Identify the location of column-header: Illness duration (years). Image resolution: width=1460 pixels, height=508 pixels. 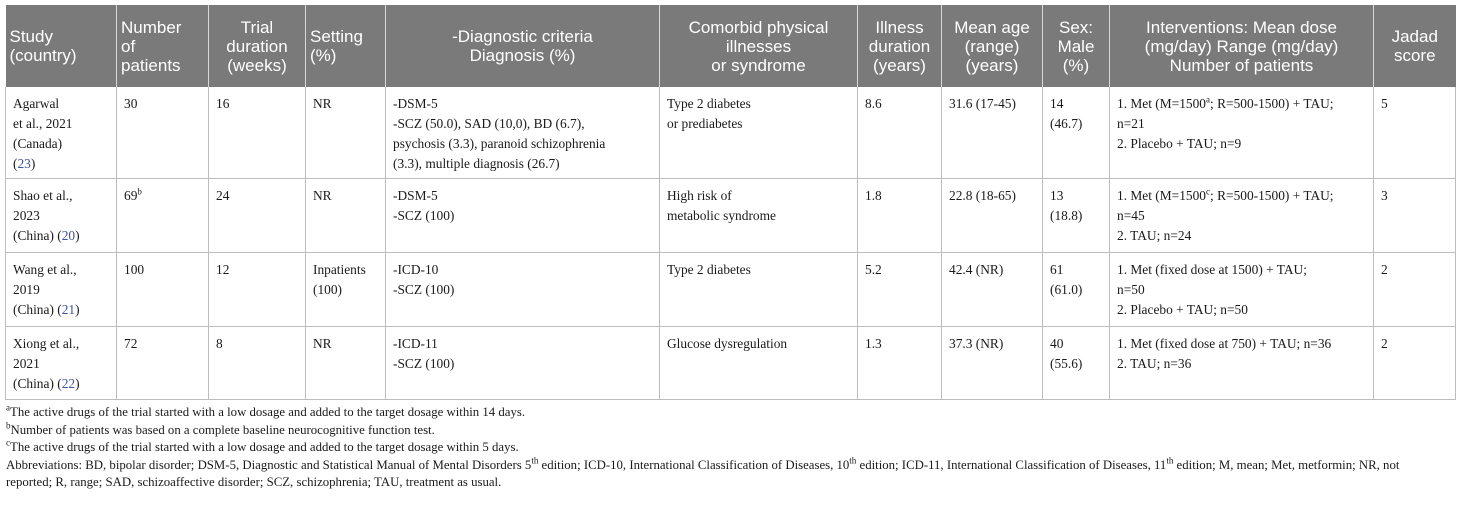
(899, 46).